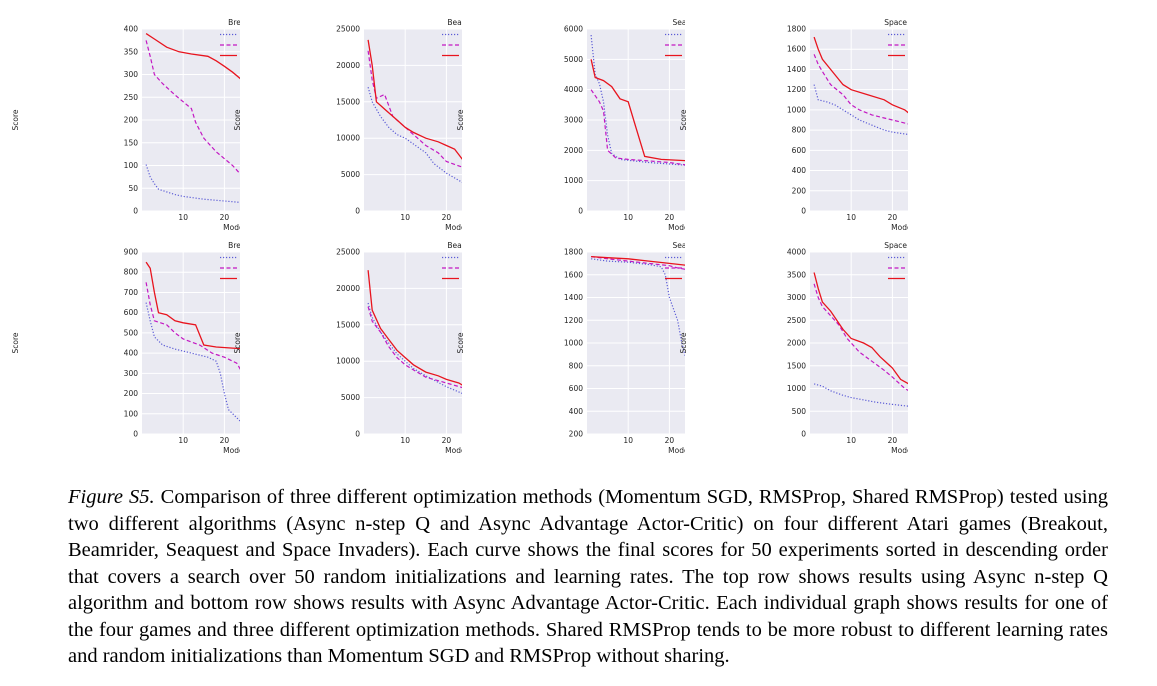 This screenshot has height=686, width=1157. Describe the element at coordinates (573, 89) in the screenshot. I see `y-tick-label: 4000` at that location.